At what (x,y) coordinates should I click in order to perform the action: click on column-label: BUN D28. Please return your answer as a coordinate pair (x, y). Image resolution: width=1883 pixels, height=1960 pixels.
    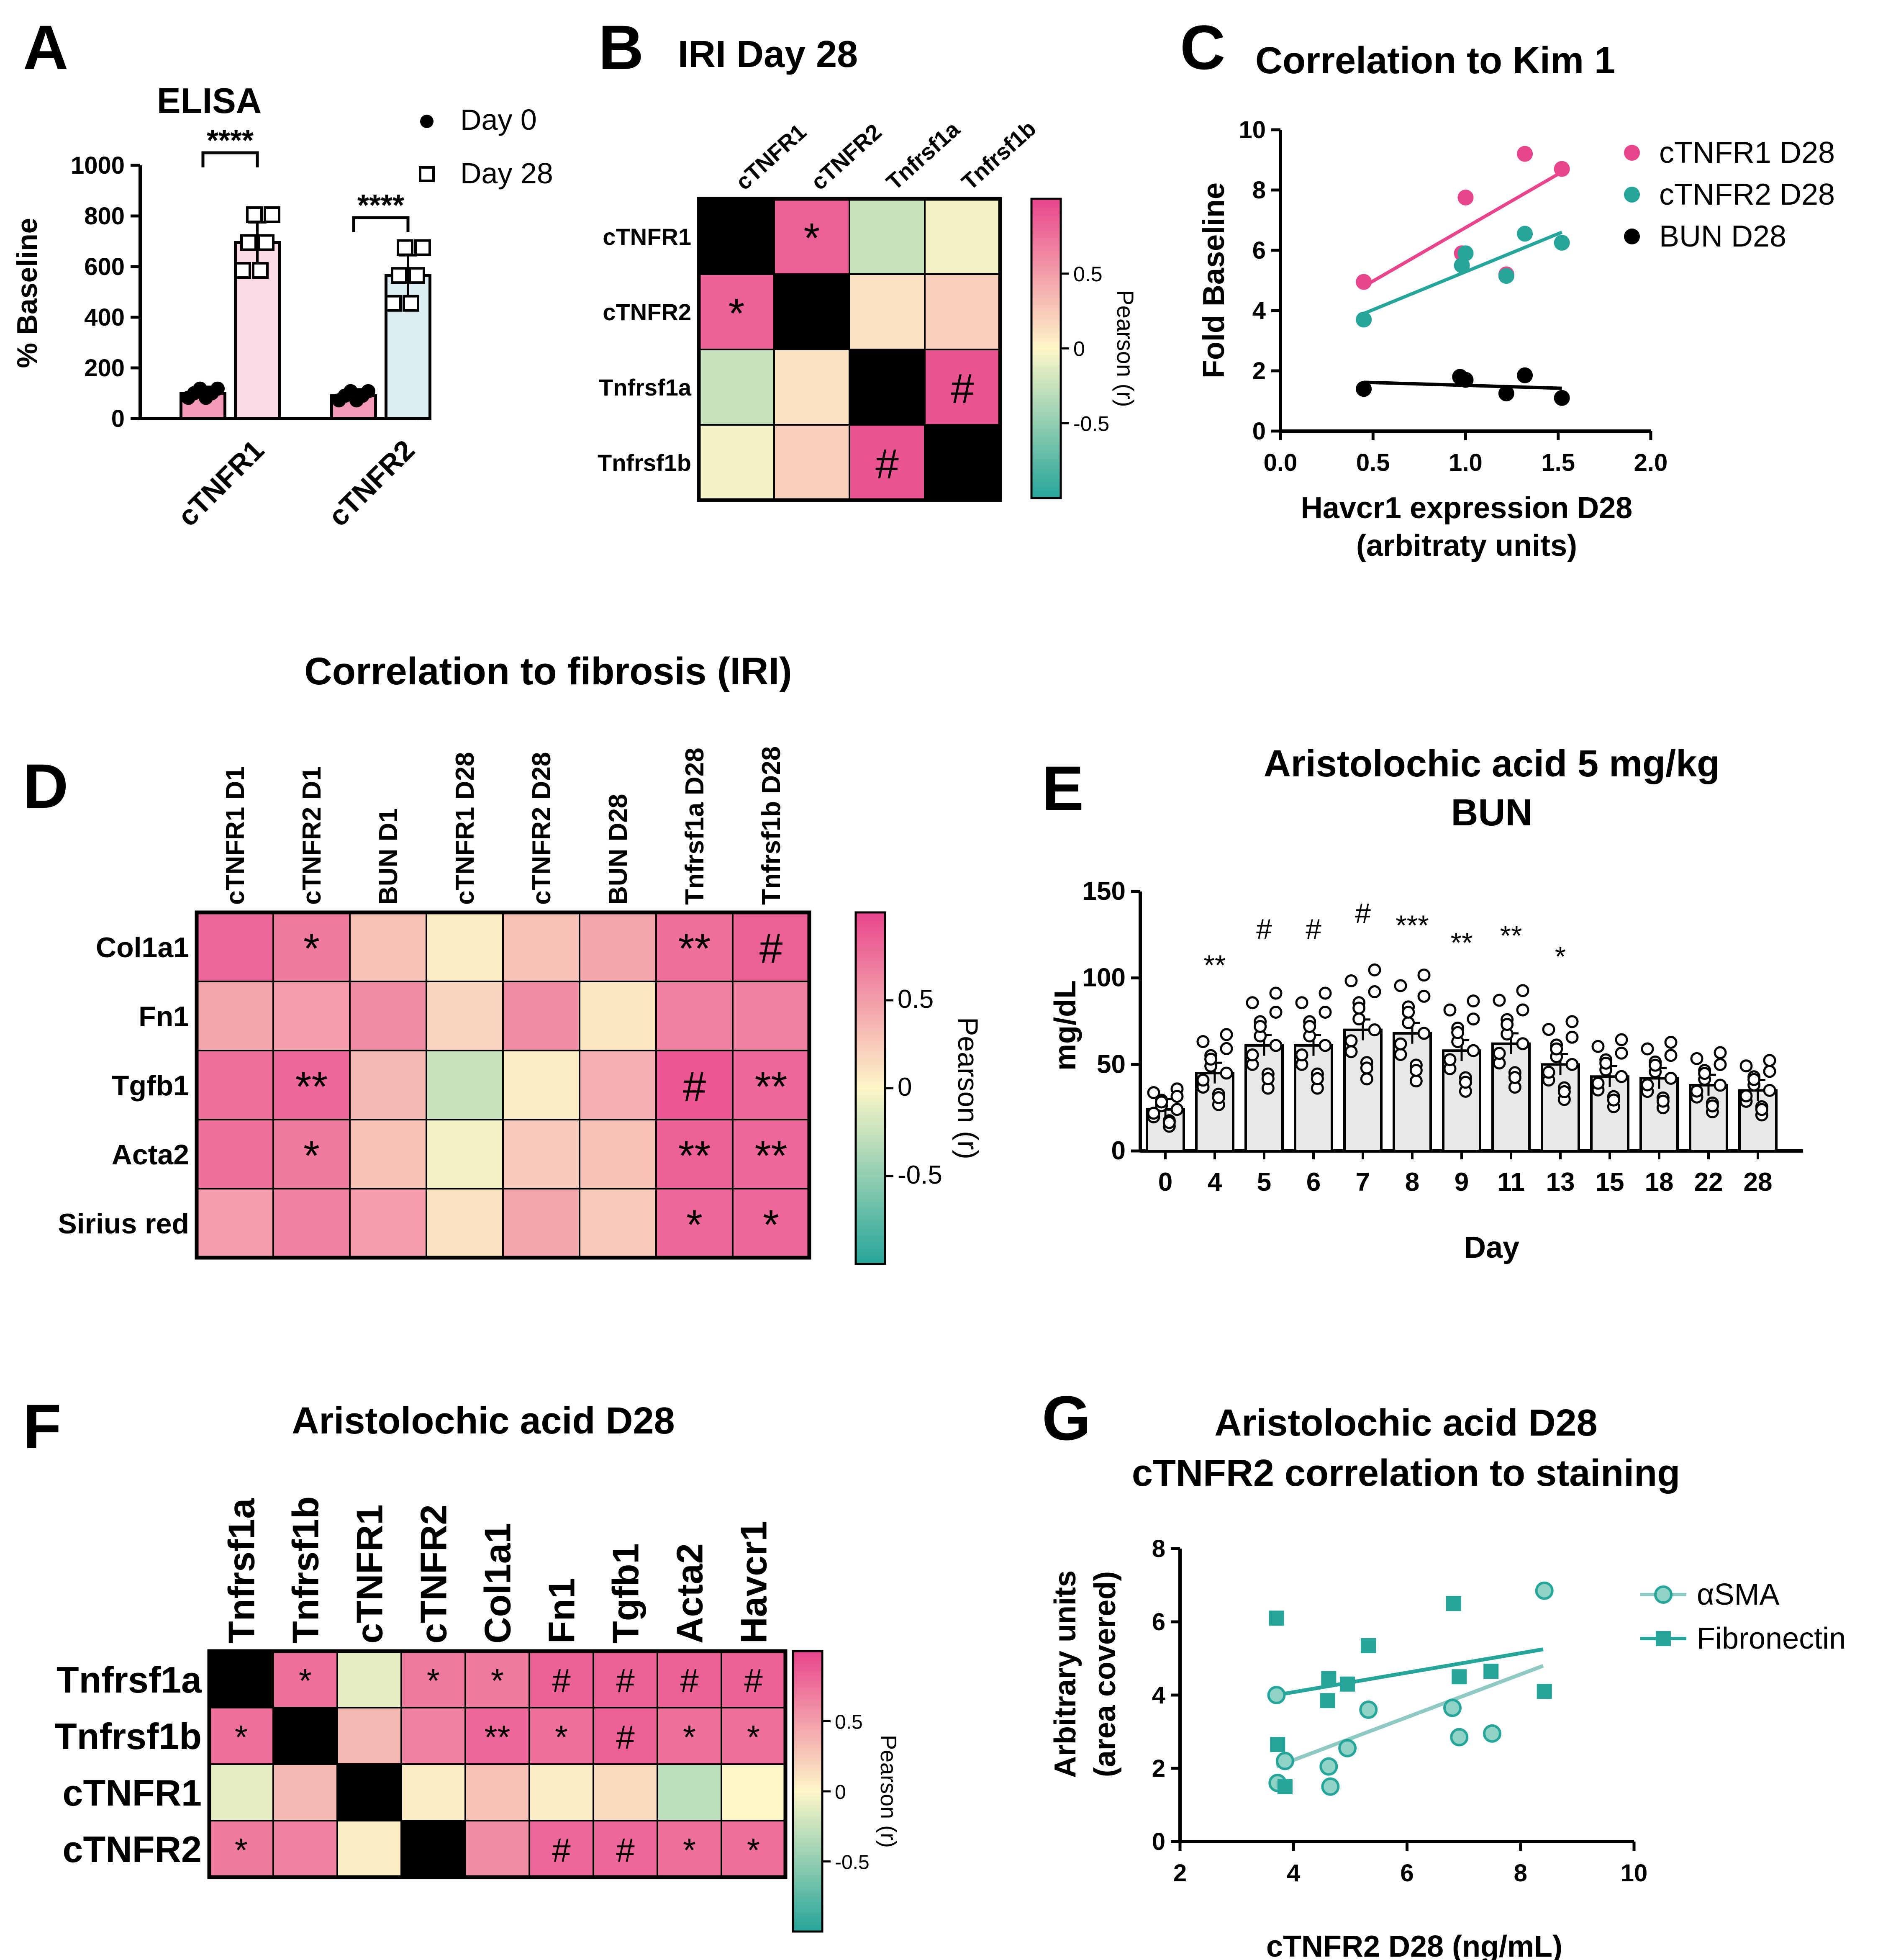
    Looking at the image, I should click on (619, 849).